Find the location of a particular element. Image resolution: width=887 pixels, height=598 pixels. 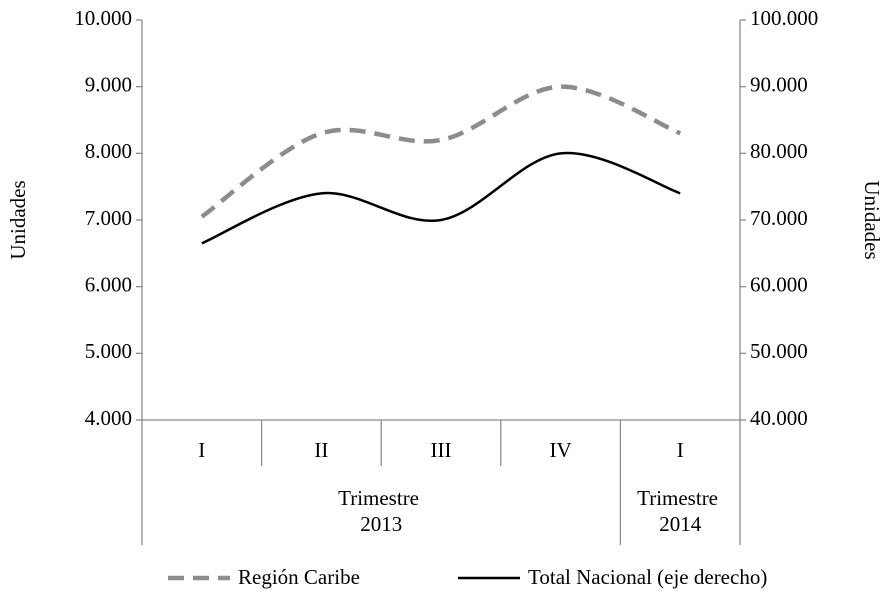

y2-tick-label: 40.000 is located at coordinates (779, 418).